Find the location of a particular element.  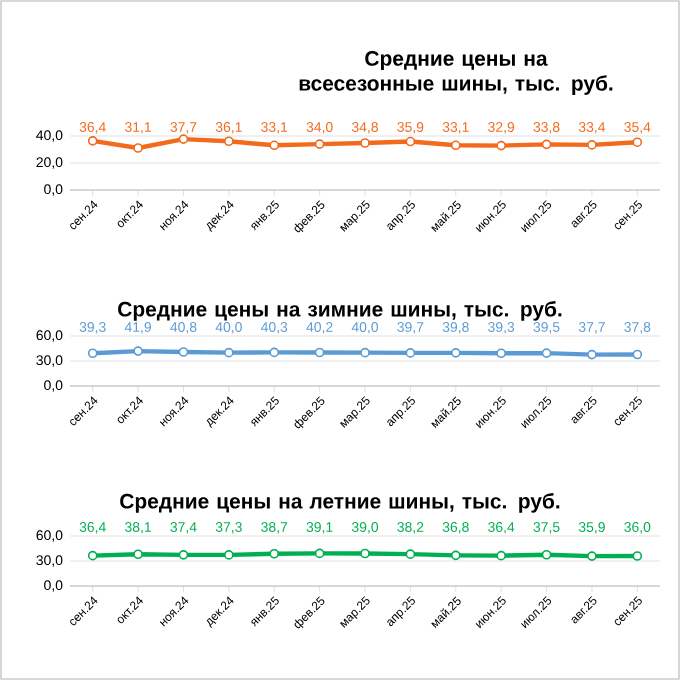

chart-title: Средние цены на зимние шины, тыс. руб. is located at coordinates (340, 311).